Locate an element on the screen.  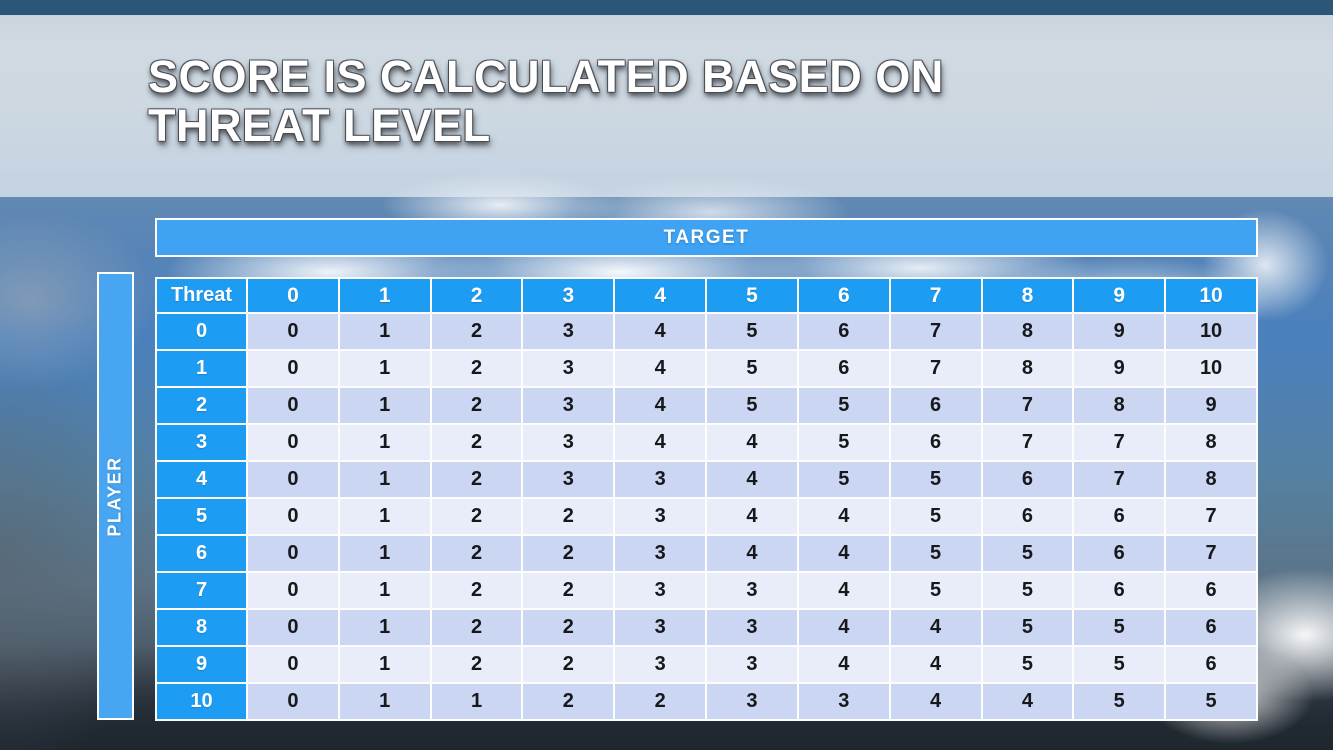
matrix-row: 10 0 1 1 2 2 3 3 4 4 5 5 is located at coordinates (706, 701).